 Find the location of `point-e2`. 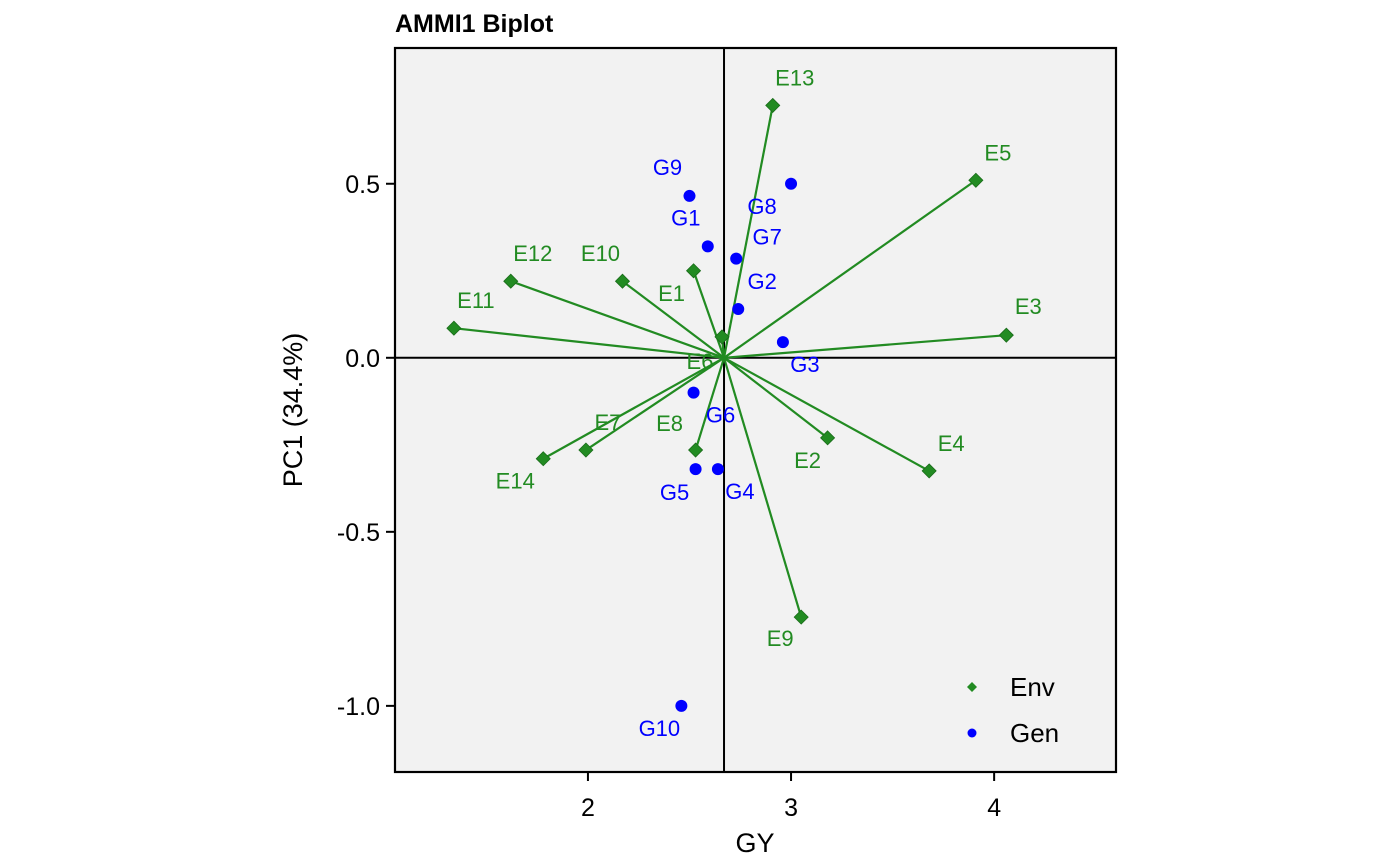

point-e2 is located at coordinates (828, 438).